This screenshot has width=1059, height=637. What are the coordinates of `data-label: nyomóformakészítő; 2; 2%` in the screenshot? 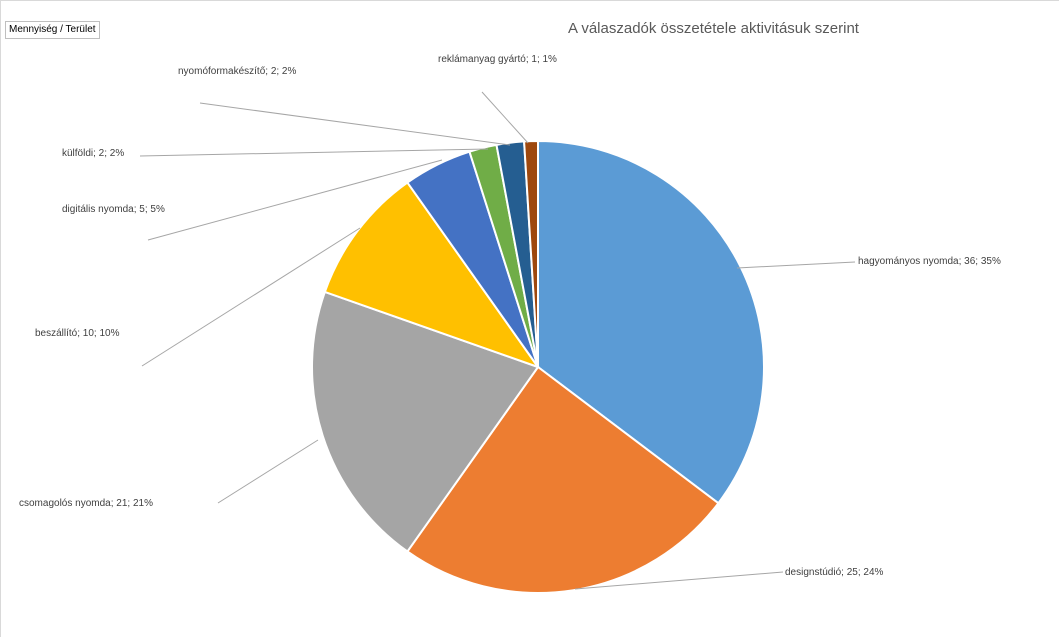 It's located at (237, 71).